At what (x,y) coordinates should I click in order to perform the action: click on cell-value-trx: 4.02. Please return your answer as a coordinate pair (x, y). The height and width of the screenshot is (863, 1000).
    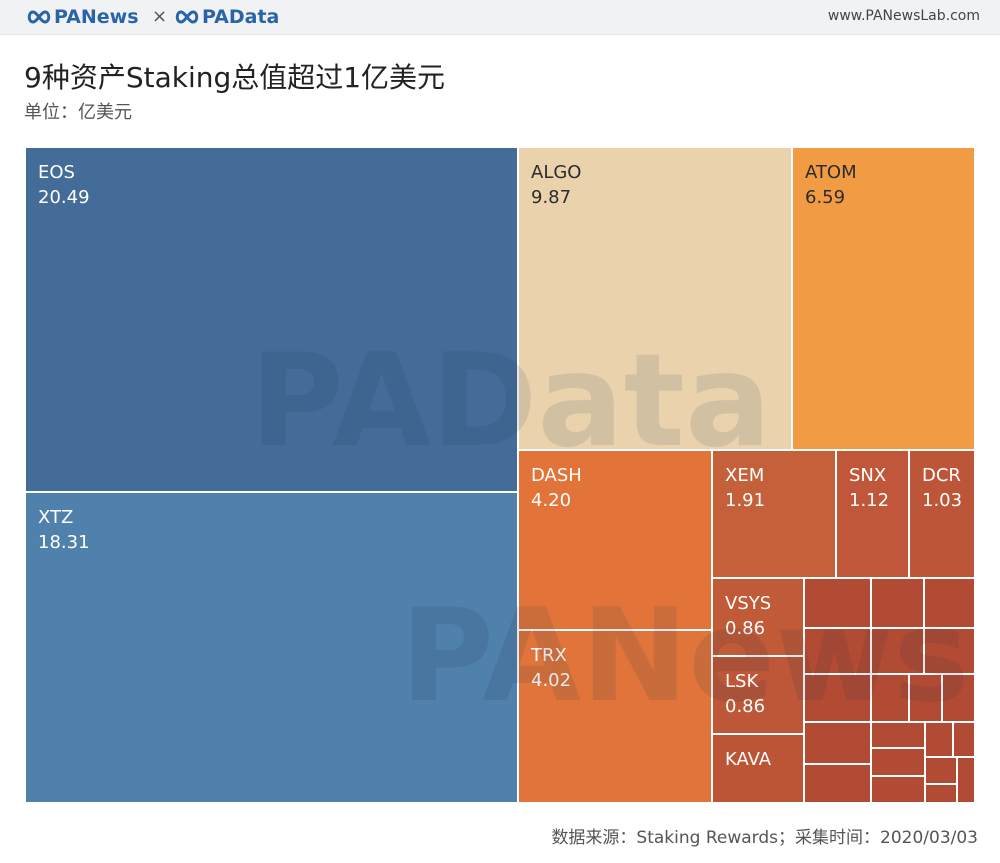
    Looking at the image, I should click on (551, 680).